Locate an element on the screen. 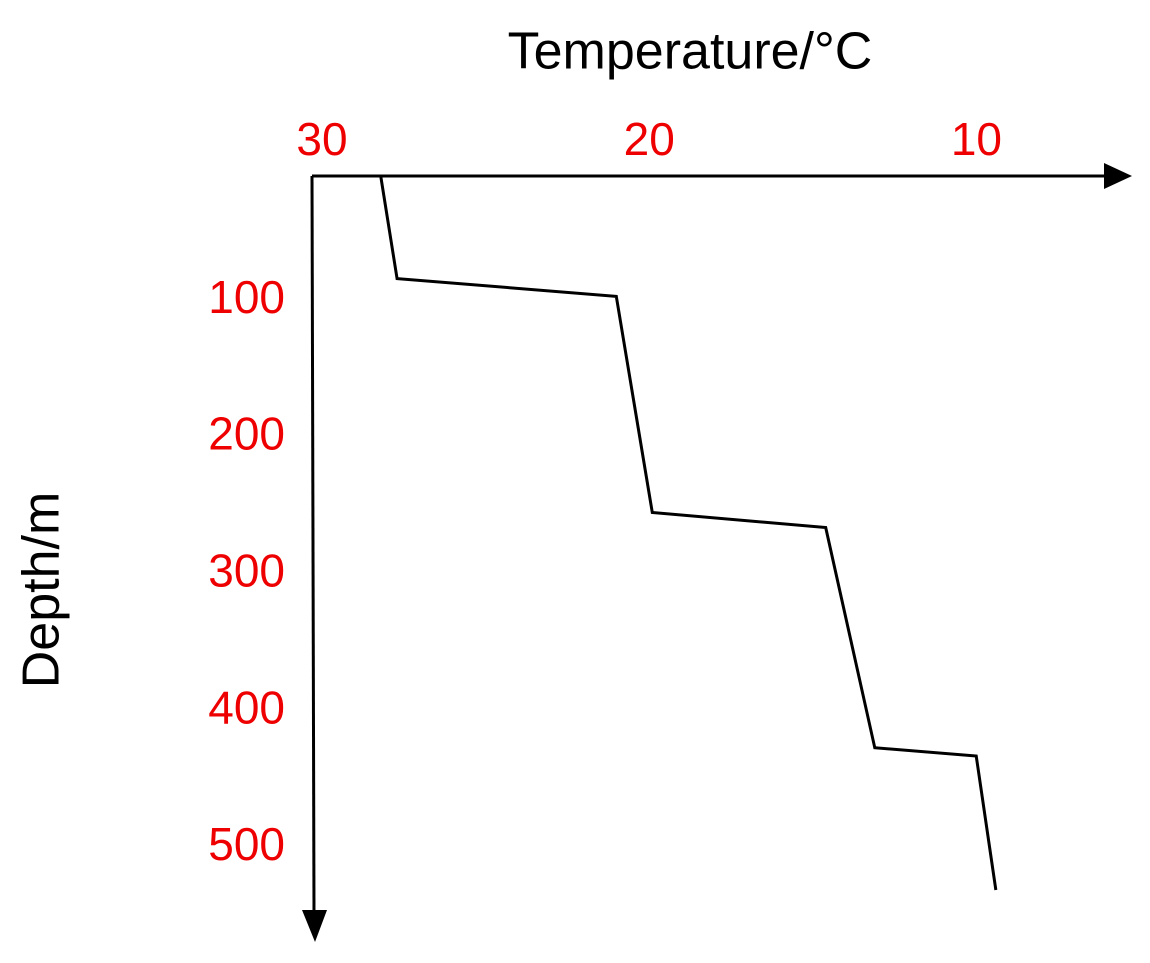 This screenshot has height=963, width=1150. x-tick-label: 10 is located at coordinates (976, 139).